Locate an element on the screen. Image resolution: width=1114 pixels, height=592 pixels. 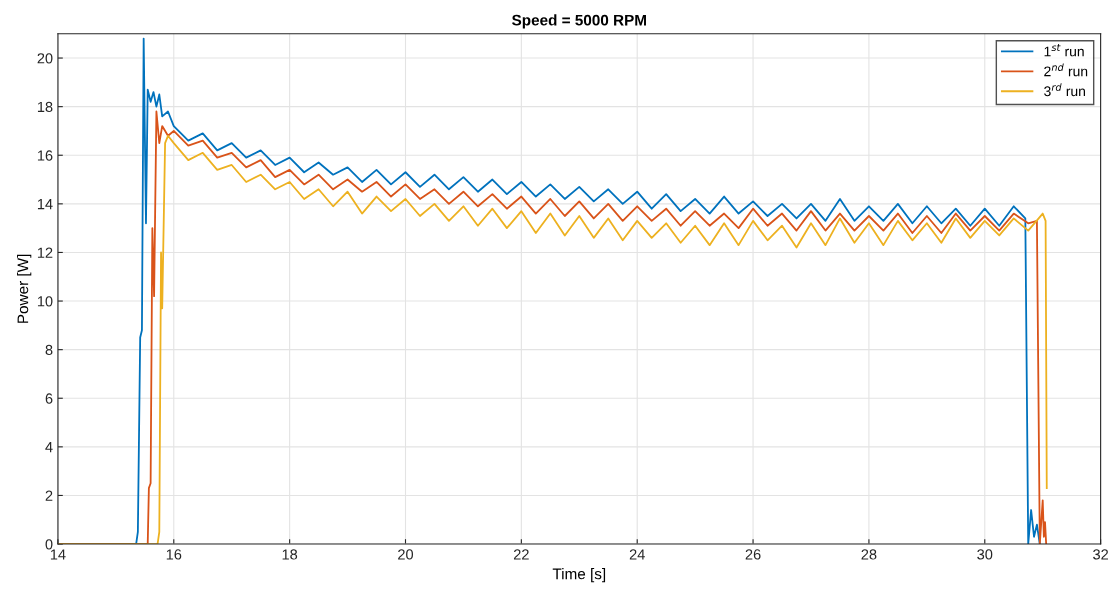
x-tick-label: 16 is located at coordinates (174, 554).